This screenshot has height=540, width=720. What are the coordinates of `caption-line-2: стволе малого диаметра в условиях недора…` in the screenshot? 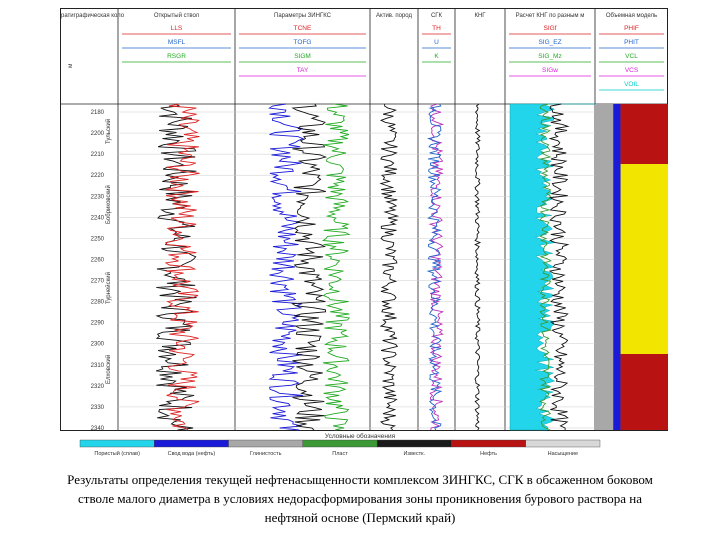 It's located at (360, 498).